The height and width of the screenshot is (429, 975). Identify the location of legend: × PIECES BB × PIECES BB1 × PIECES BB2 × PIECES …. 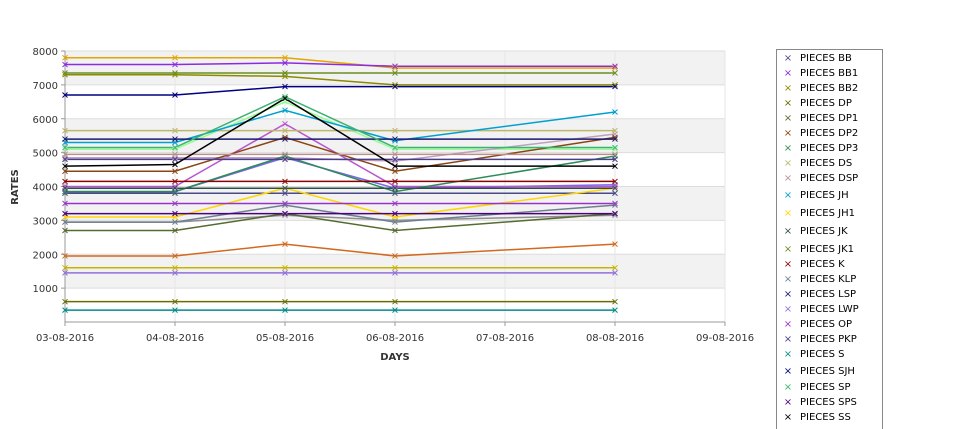
(829, 239).